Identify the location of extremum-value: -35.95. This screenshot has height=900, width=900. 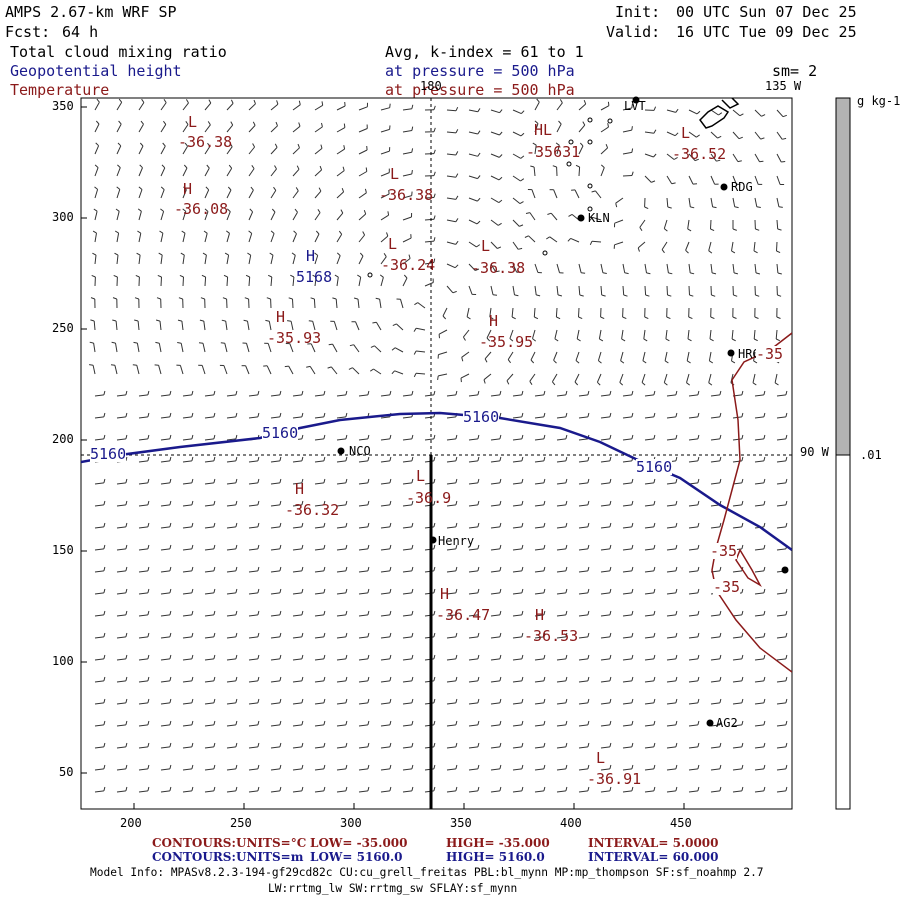
(506, 342).